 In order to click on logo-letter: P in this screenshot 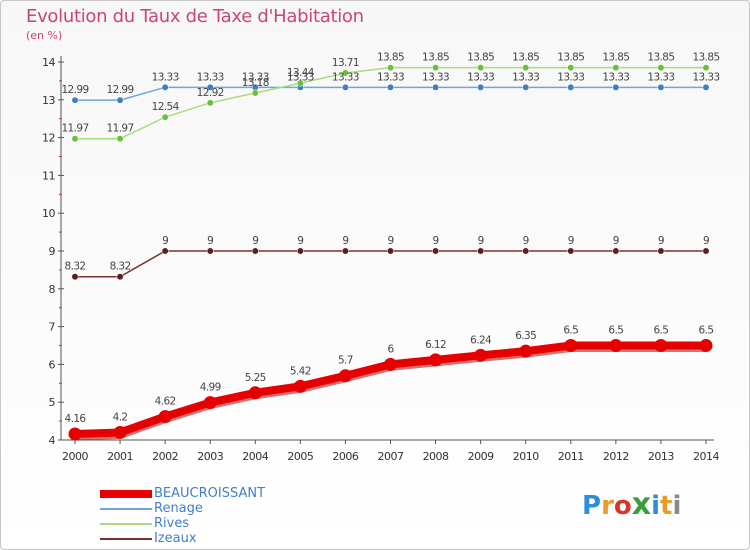, I will do `click(592, 506)`.